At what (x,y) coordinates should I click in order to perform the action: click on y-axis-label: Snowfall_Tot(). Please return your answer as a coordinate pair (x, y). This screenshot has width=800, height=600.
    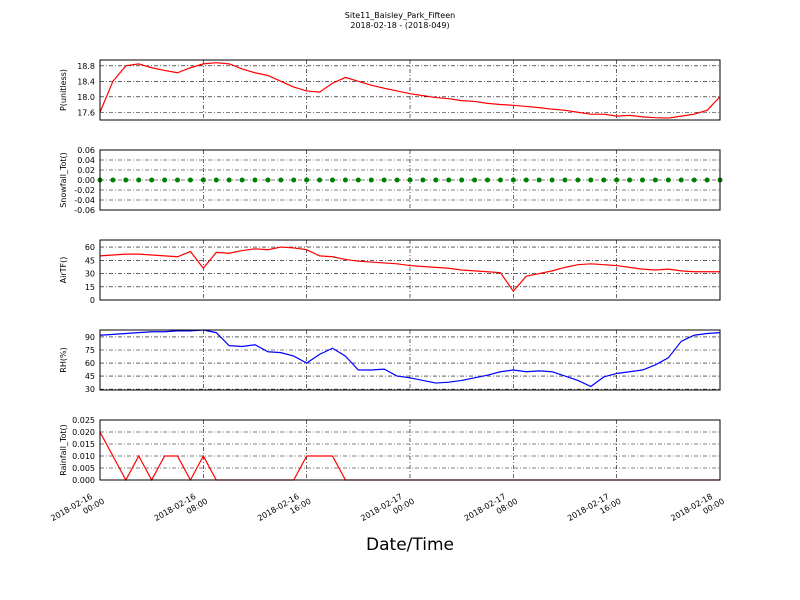
    Looking at the image, I should click on (63, 180).